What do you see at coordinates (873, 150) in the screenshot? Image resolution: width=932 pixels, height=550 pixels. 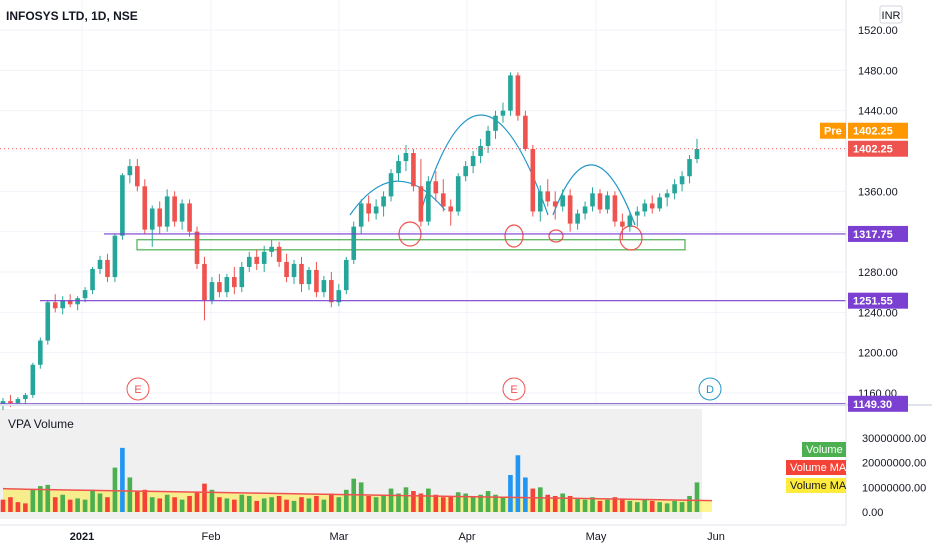 I see `last-price-tag-text: 1402.25` at bounding box center [873, 150].